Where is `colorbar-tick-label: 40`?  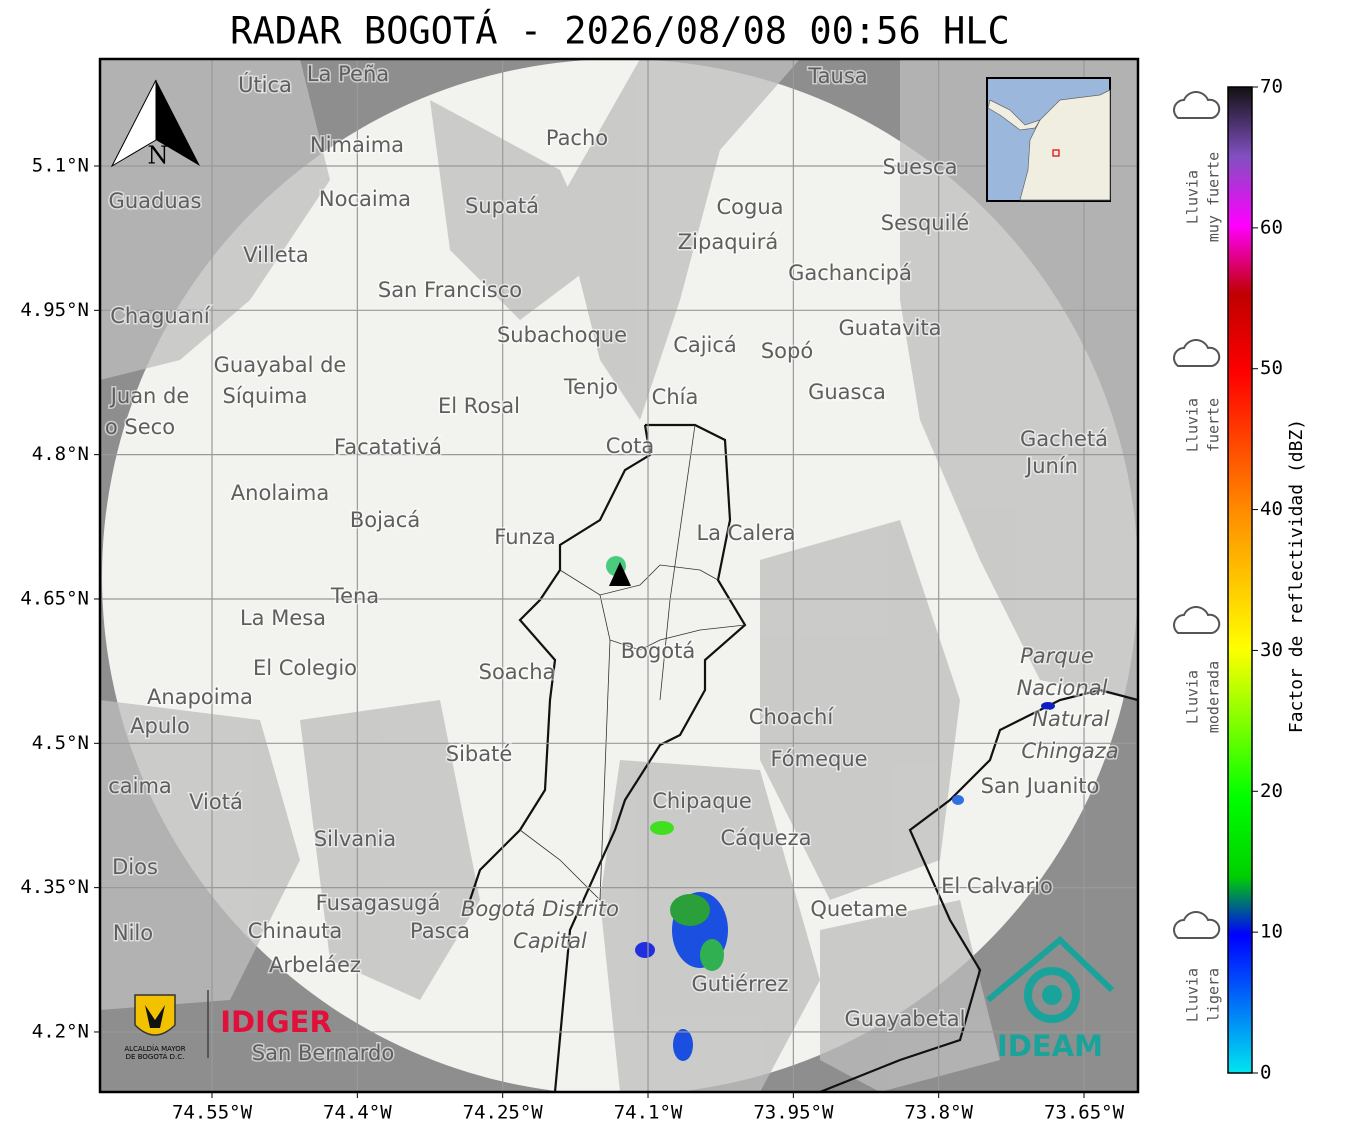 colorbar-tick-label: 40 is located at coordinates (1271, 509).